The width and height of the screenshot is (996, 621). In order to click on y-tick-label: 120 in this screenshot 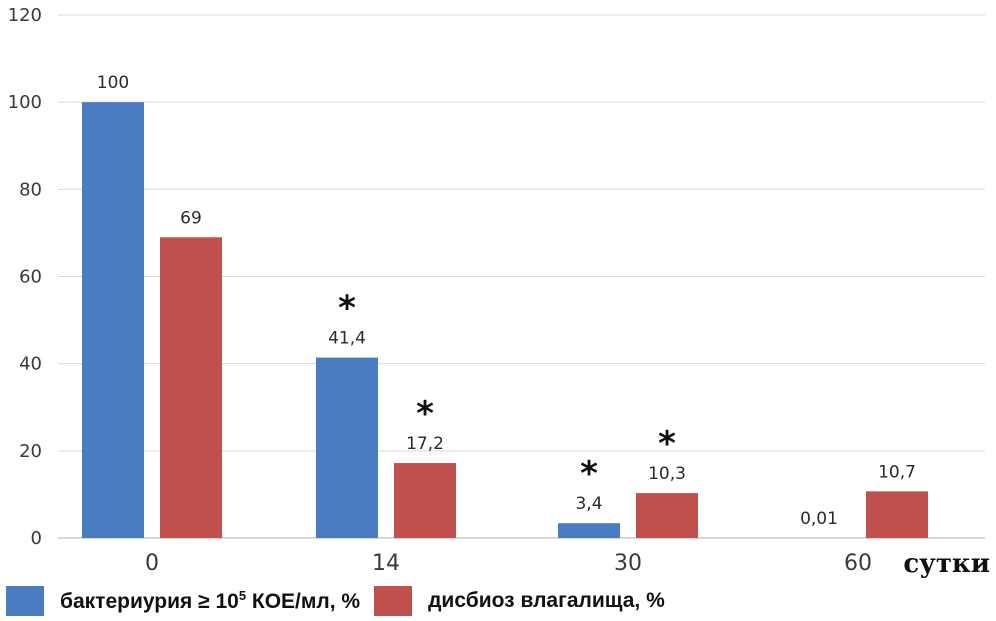, I will do `click(25, 15)`.